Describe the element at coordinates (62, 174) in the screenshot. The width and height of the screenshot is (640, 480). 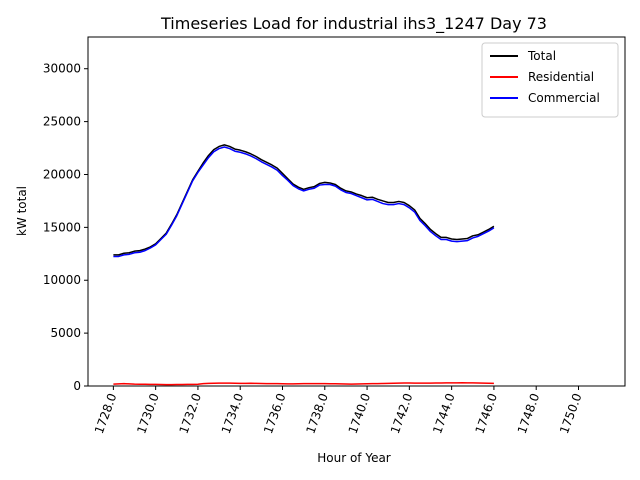
I see `y-tick-label: 20000` at that location.